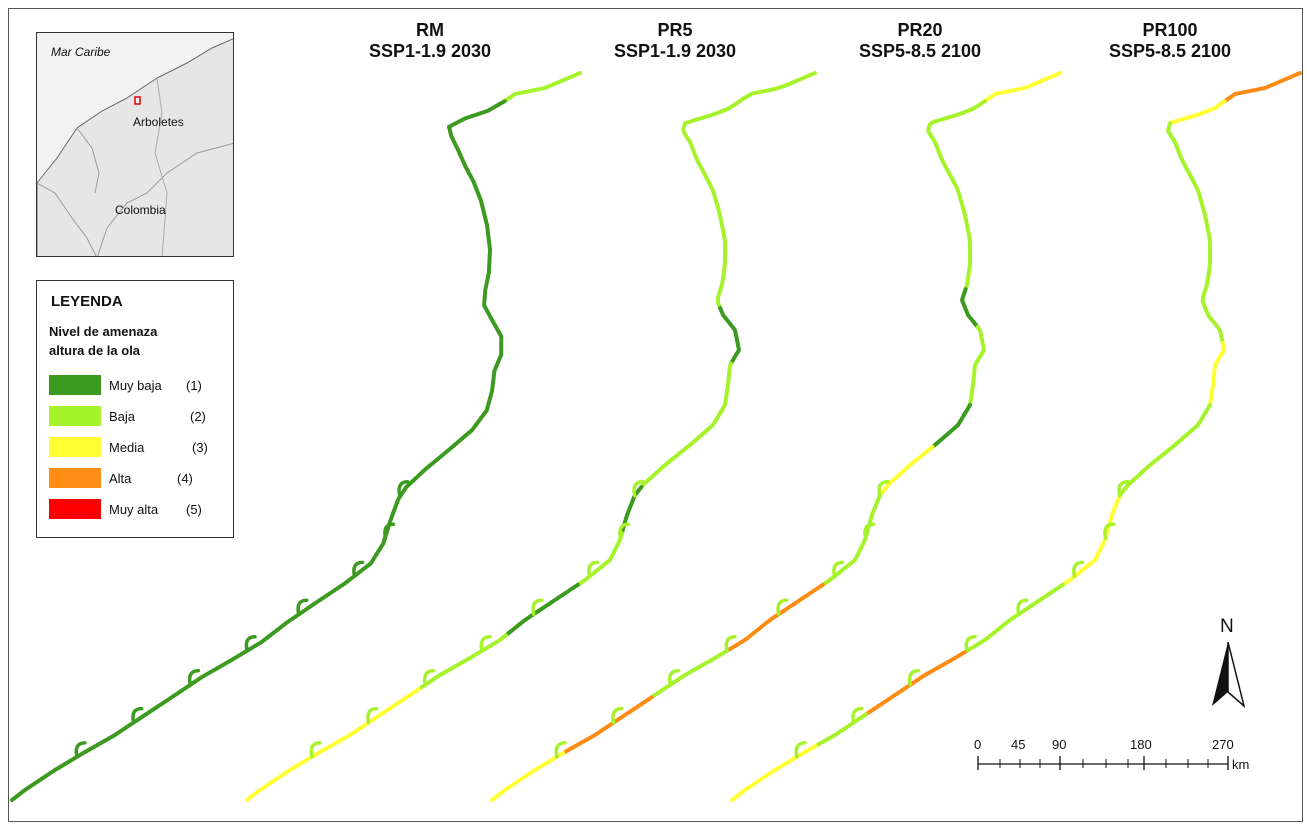 The width and height of the screenshot is (1307, 832). I want to click on country-label: Colombia, so click(140, 210).